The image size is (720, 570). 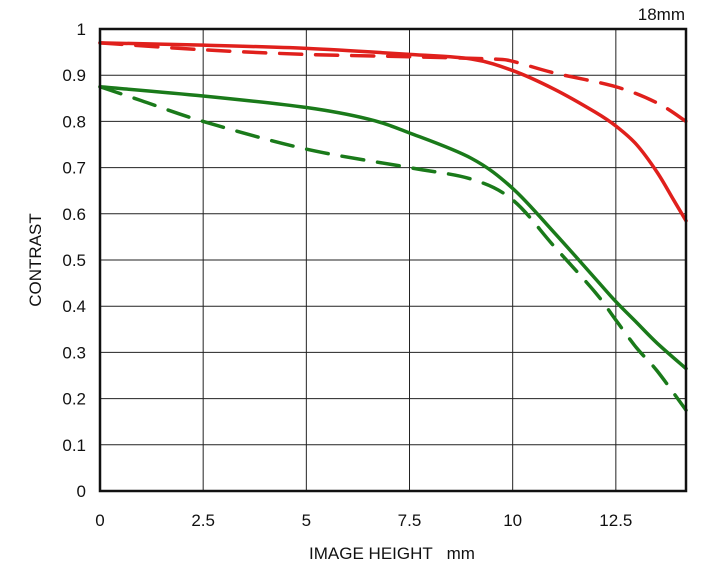 I want to click on y-axis-label: CONTRAST, so click(x=35, y=260).